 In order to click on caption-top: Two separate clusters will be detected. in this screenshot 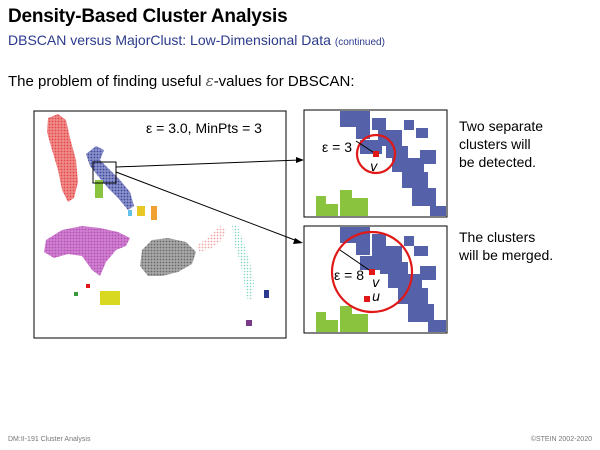, I will do `click(501, 144)`.